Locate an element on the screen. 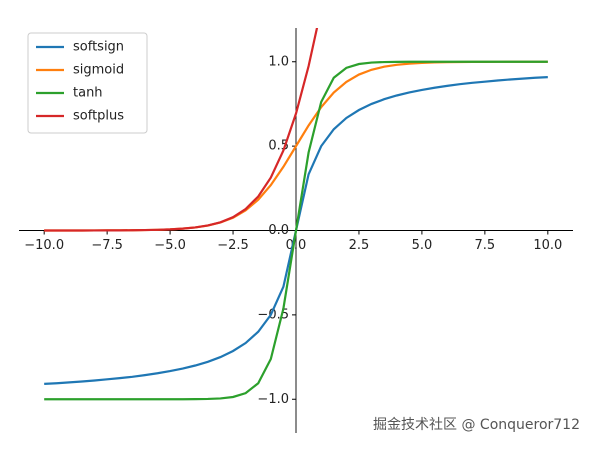  x-tick-label: 2.5 is located at coordinates (359, 245).